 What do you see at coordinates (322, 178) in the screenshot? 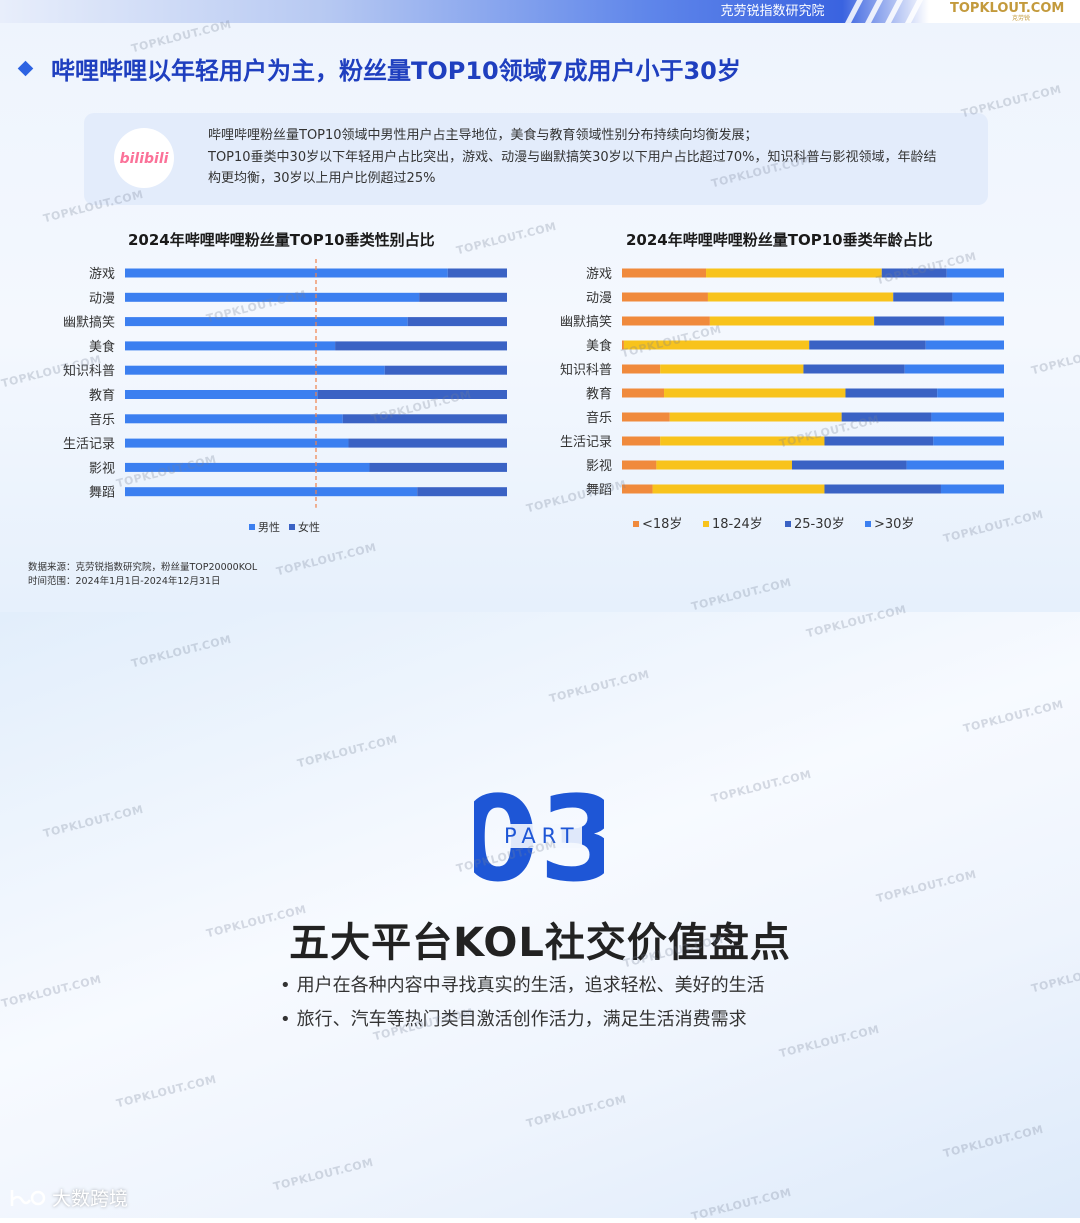
I see `summary-line: 构更均衡，30岁以上用户比例超过25%` at bounding box center [322, 178].